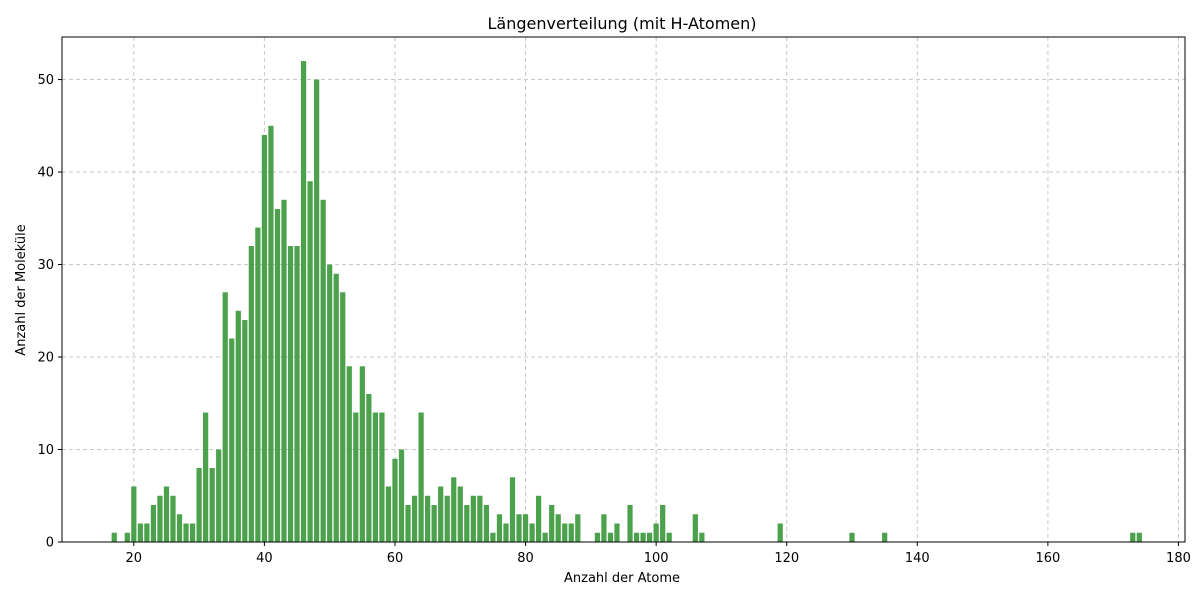 This screenshot has width=1200, height=600. Describe the element at coordinates (45, 450) in the screenshot. I see `y-tick-label: 10` at that location.